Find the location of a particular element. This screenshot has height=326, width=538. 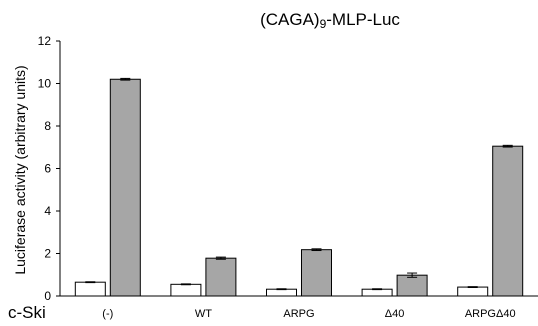

x-tick-label: (-) is located at coordinates (107, 314).